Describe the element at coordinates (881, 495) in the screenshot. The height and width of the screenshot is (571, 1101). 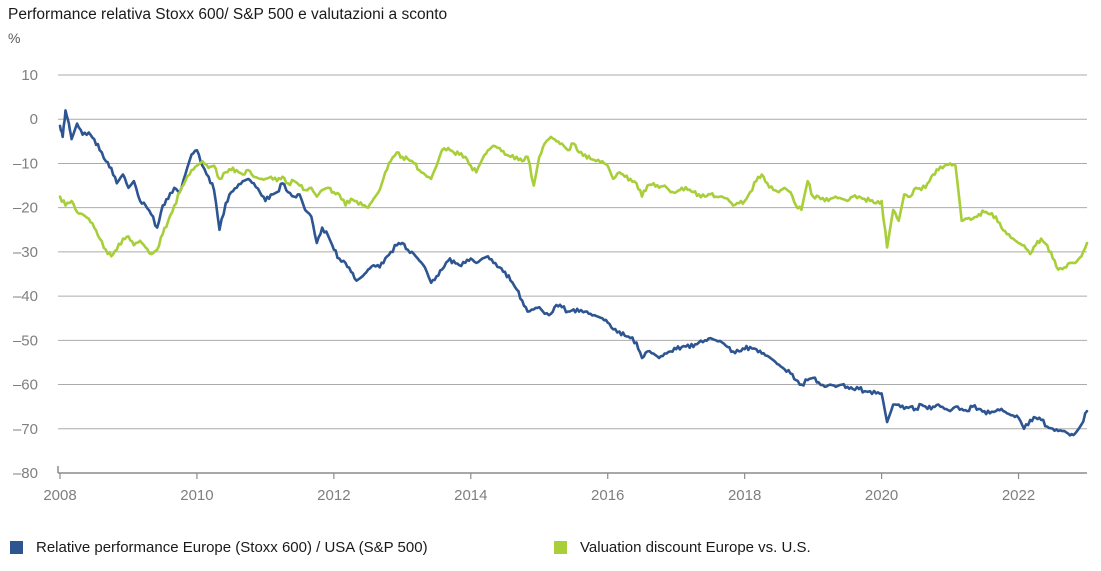
I see `x-tick-label: 2020` at that location.